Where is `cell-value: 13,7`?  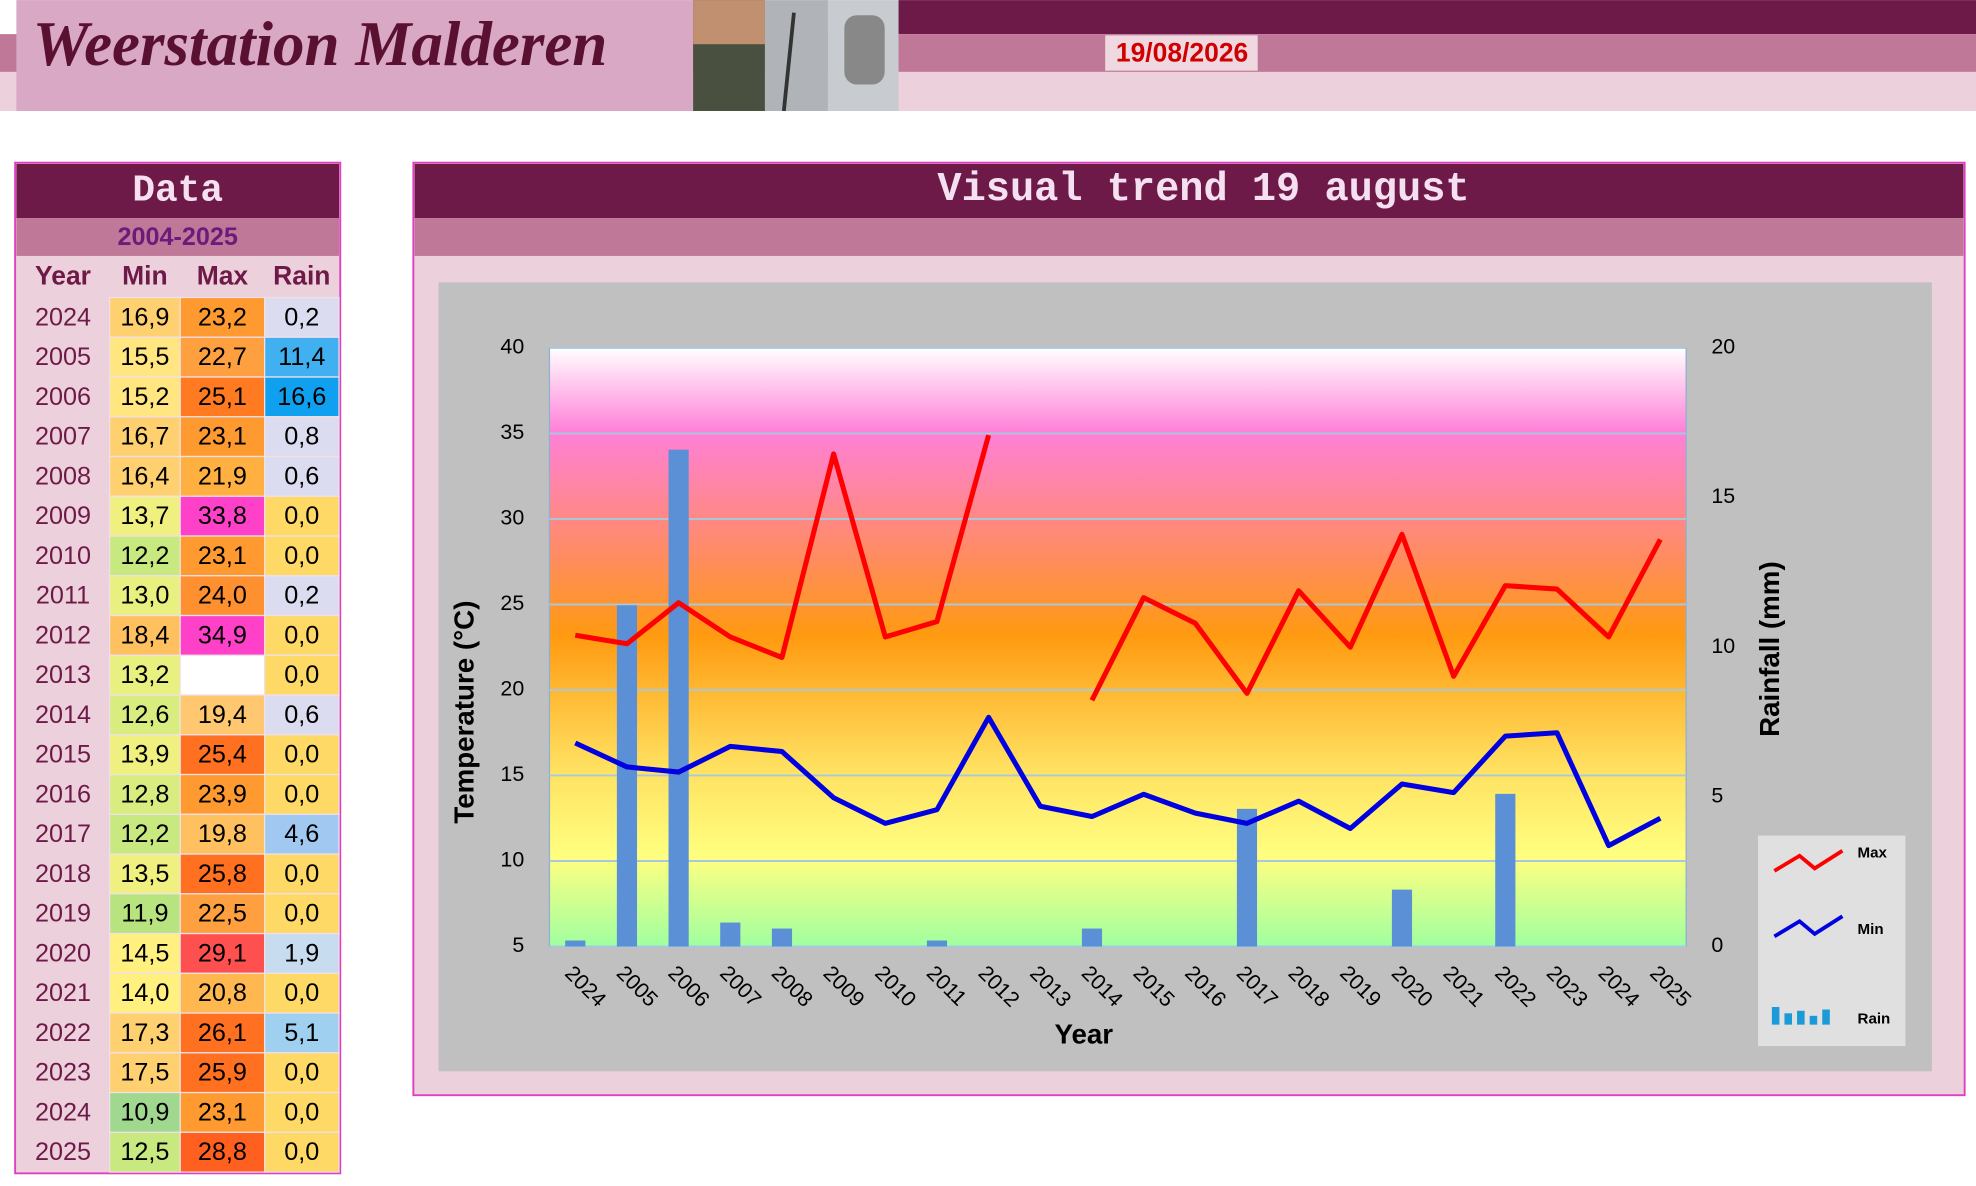
cell-value: 13,7 is located at coordinates (144, 516).